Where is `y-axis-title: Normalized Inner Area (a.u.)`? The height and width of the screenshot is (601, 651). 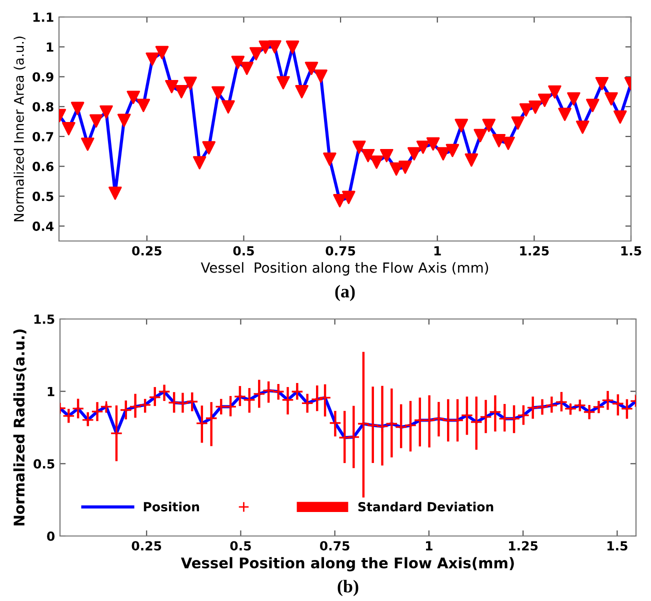 y-axis-title: Normalized Inner Area (a.u.) is located at coordinates (20, 129).